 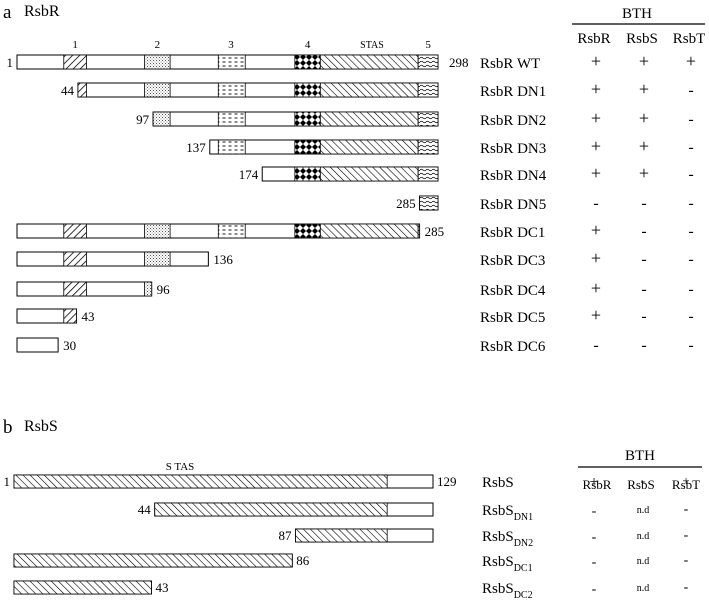 What do you see at coordinates (513, 347) in the screenshot?
I see `construct-name: RsbR DC6` at bounding box center [513, 347].